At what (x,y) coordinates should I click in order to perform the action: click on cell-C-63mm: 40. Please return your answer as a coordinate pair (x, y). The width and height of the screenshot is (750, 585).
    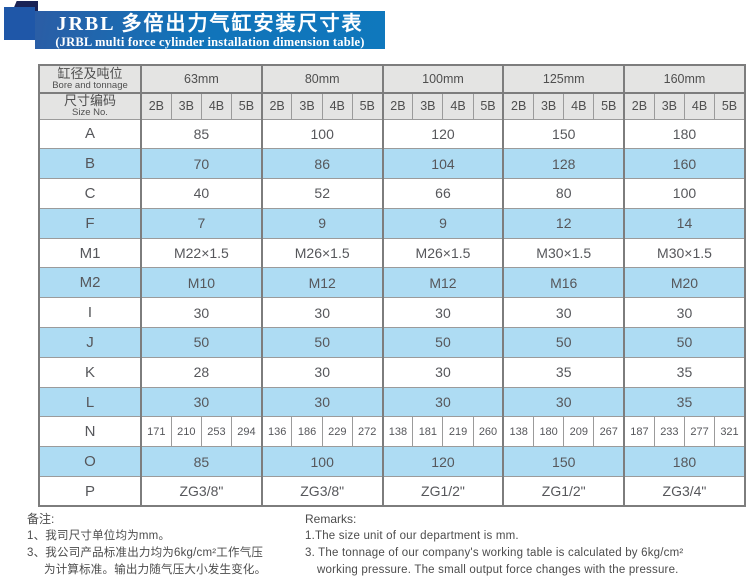
    Looking at the image, I should click on (201, 193).